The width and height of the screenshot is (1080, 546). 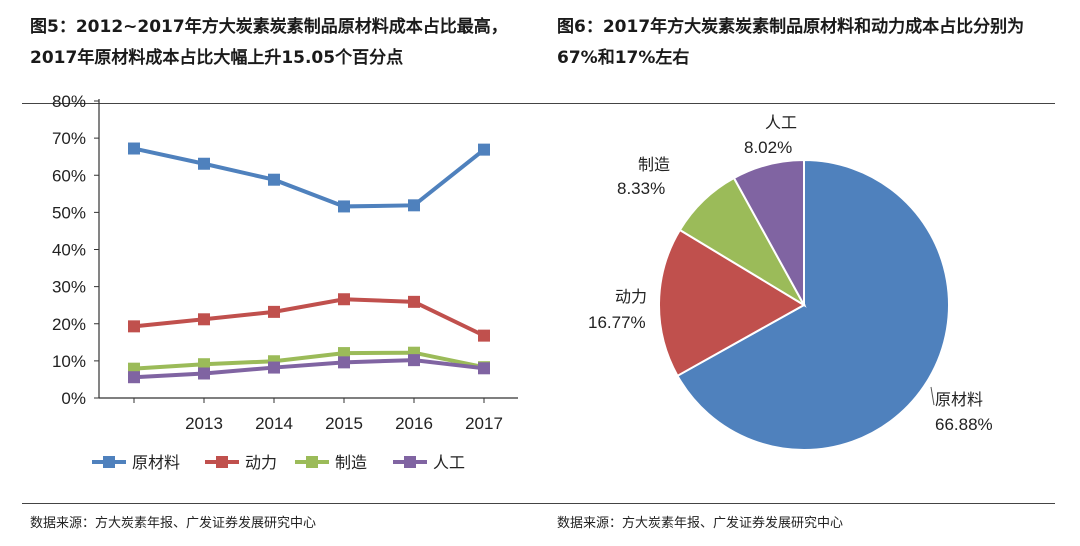 What do you see at coordinates (73, 398) in the screenshot?
I see `y-tick-label: 0%` at bounding box center [73, 398].